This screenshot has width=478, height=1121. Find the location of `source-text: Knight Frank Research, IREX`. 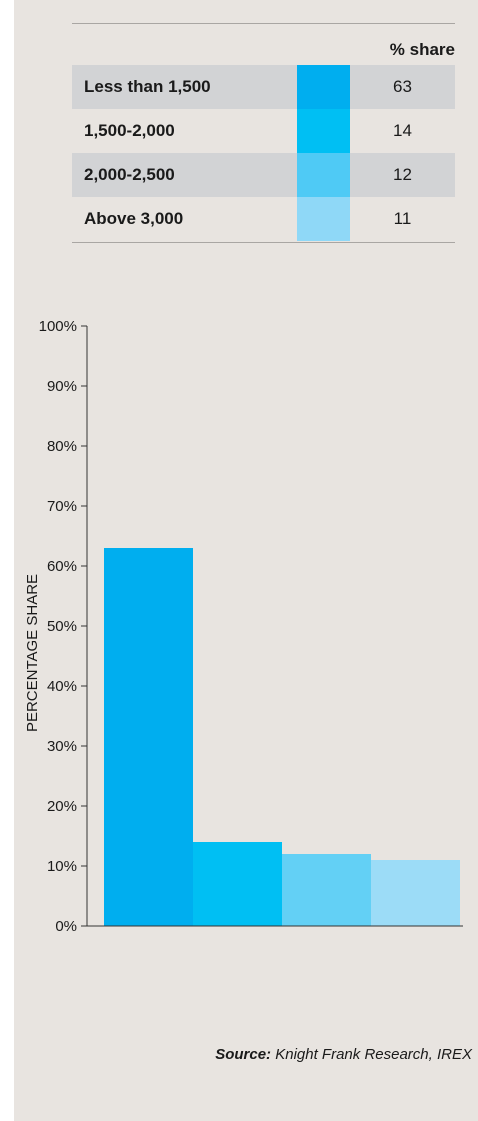

source-text: Knight Frank Research, IREX is located at coordinates (373, 1054).